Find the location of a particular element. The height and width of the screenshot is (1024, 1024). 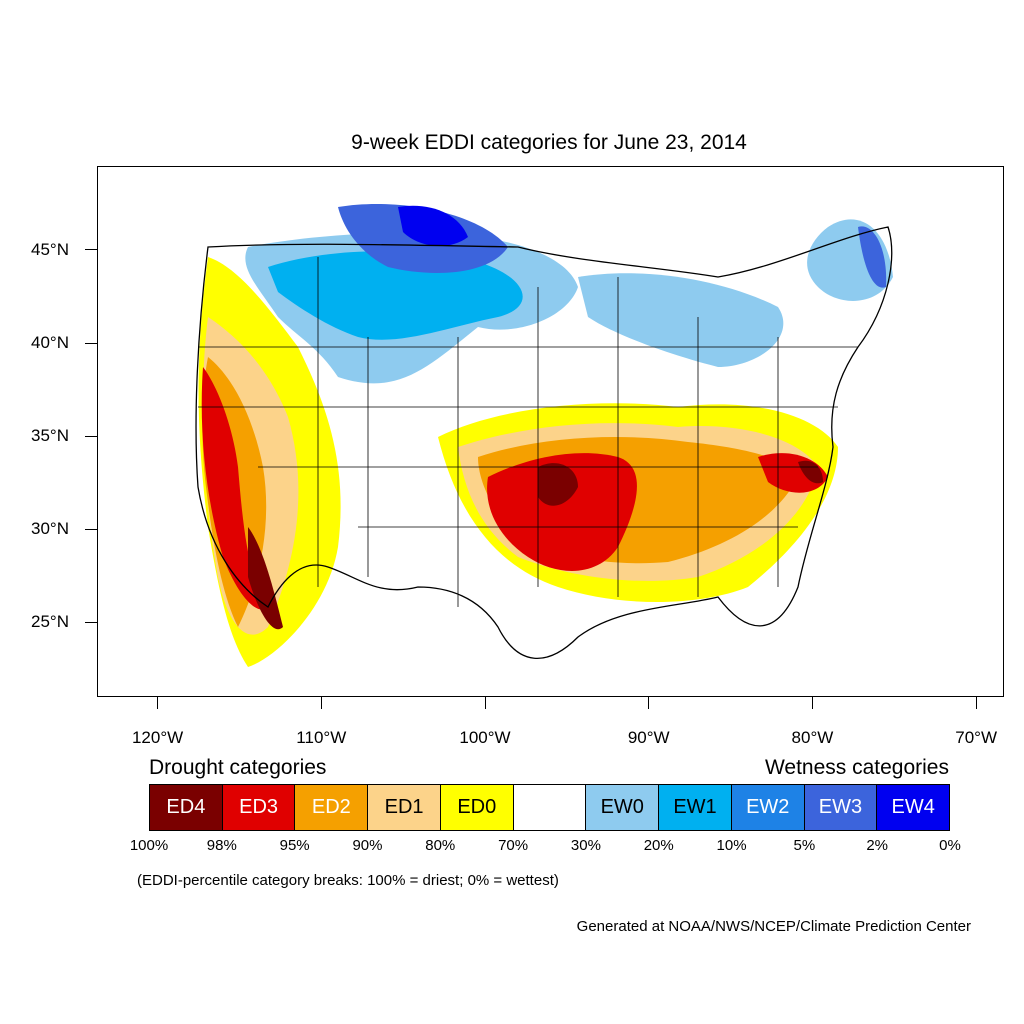

percentile-label: 95% is located at coordinates (294, 845).